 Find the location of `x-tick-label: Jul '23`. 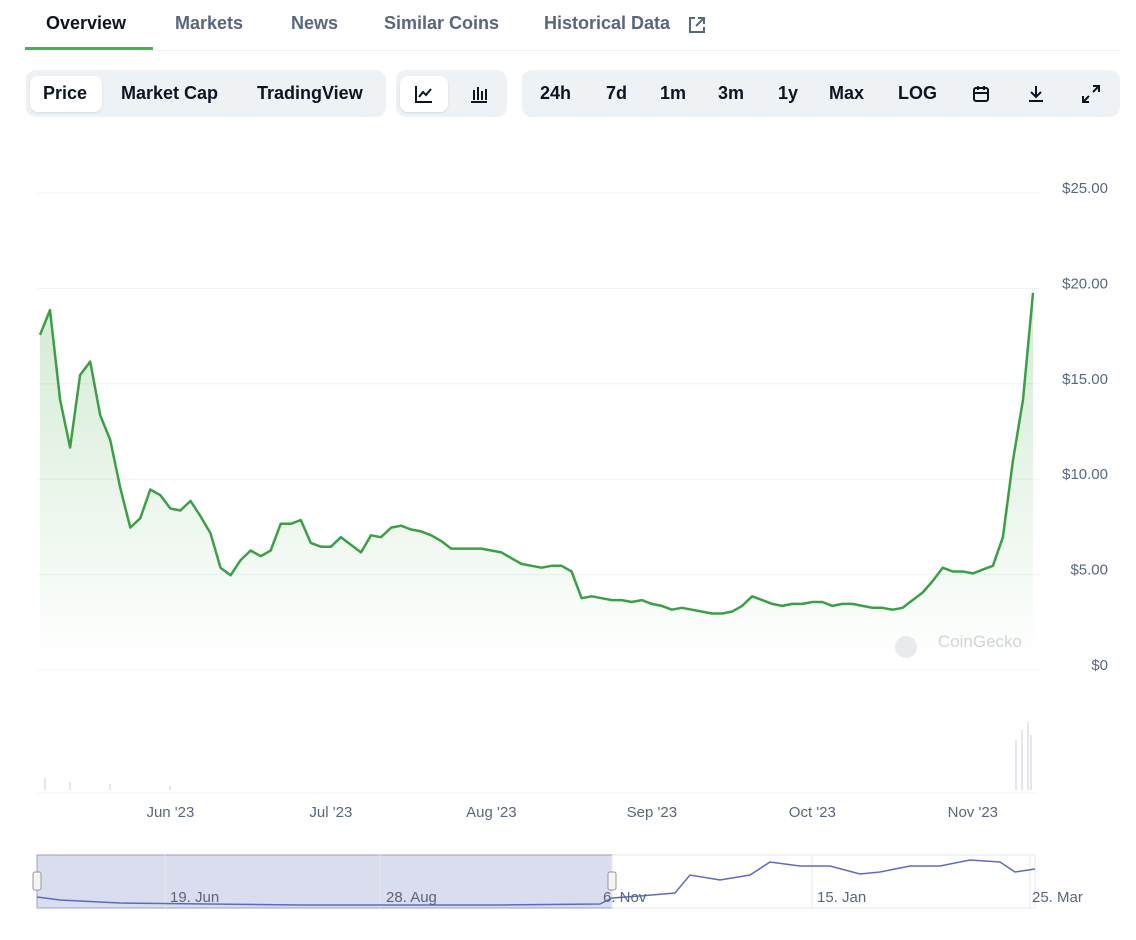

x-tick-label: Jul '23 is located at coordinates (330, 812).